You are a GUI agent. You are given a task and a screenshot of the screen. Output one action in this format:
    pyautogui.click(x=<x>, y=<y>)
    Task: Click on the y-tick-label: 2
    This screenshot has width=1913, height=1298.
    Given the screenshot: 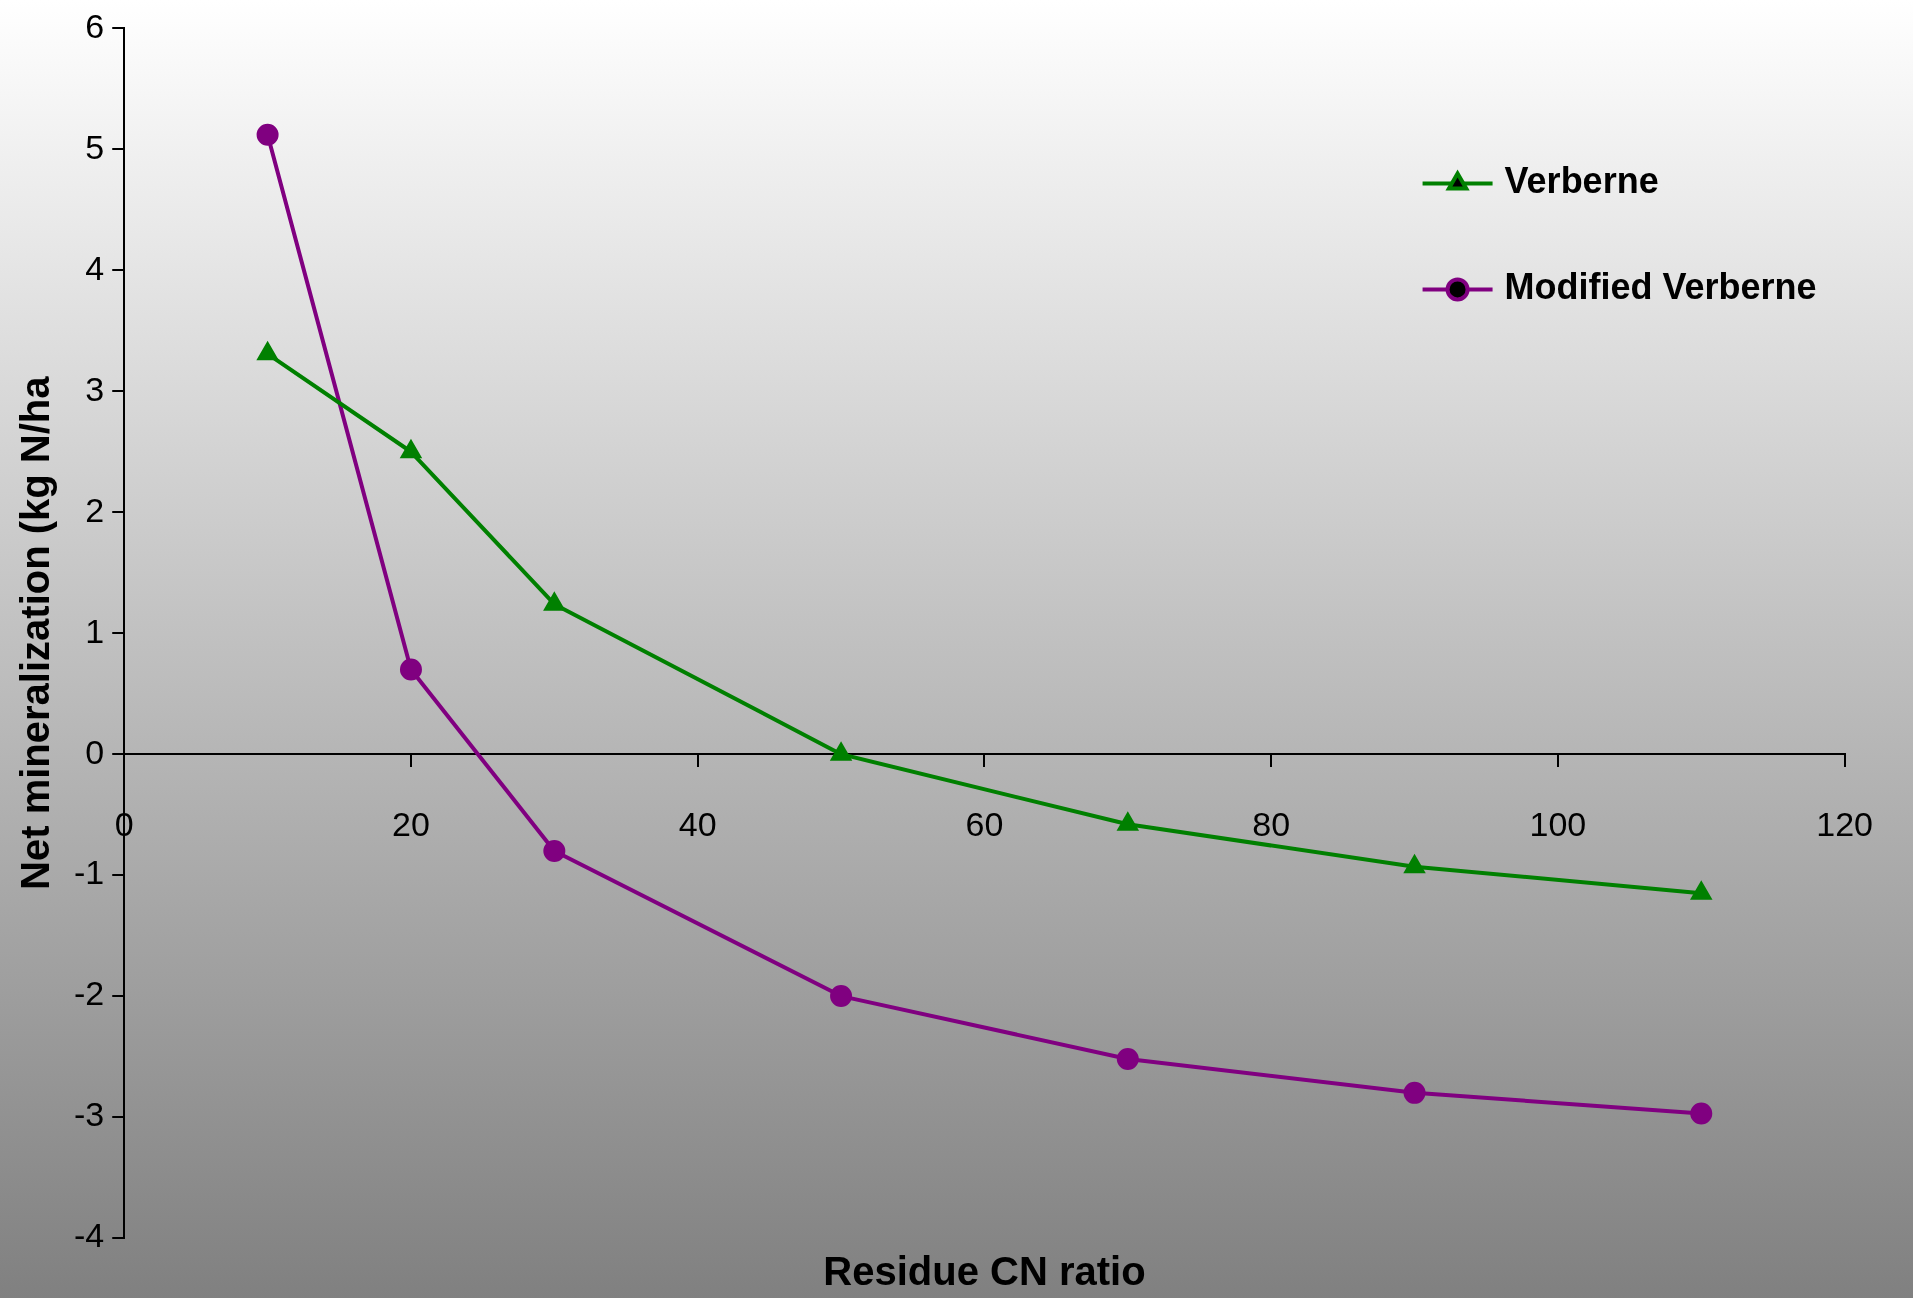 What is the action you would take?
    pyautogui.click(x=95, y=509)
    